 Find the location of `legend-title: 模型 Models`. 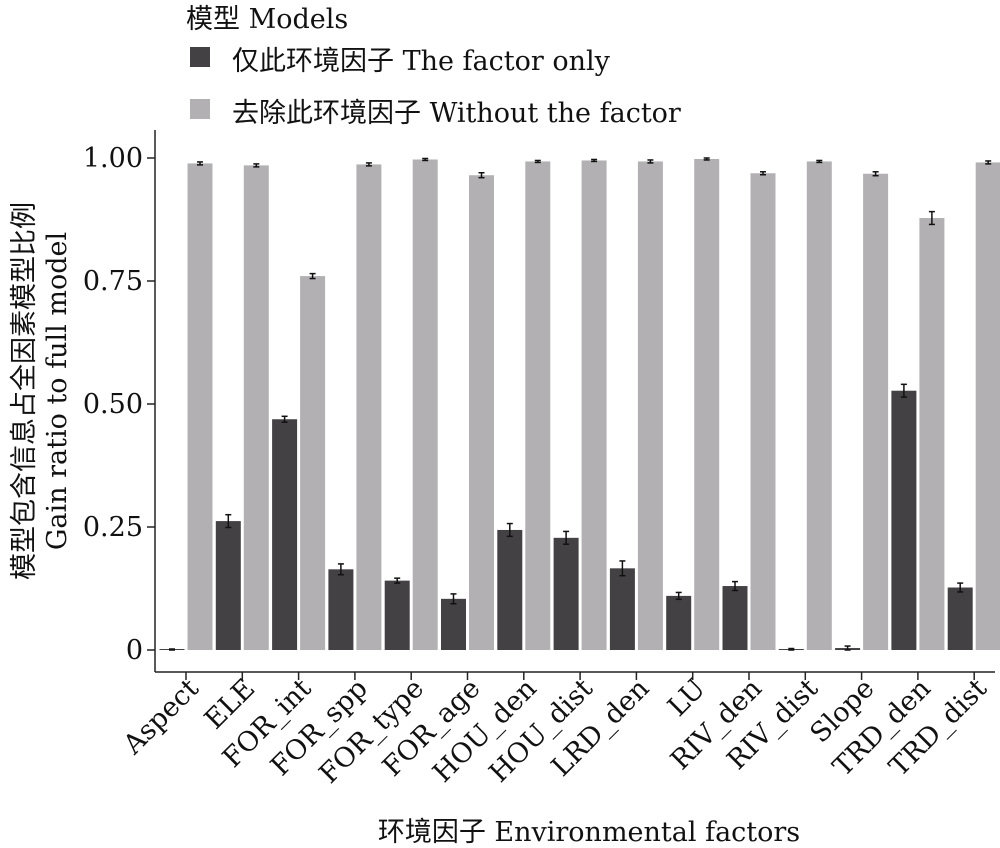

legend-title: 模型 Models is located at coordinates (267, 19).